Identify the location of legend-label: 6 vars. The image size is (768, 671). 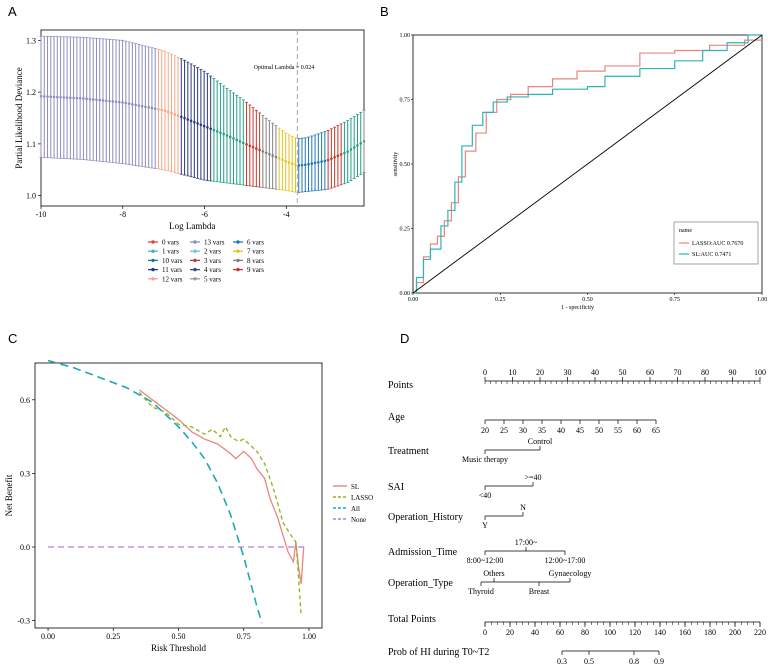
(255, 243).